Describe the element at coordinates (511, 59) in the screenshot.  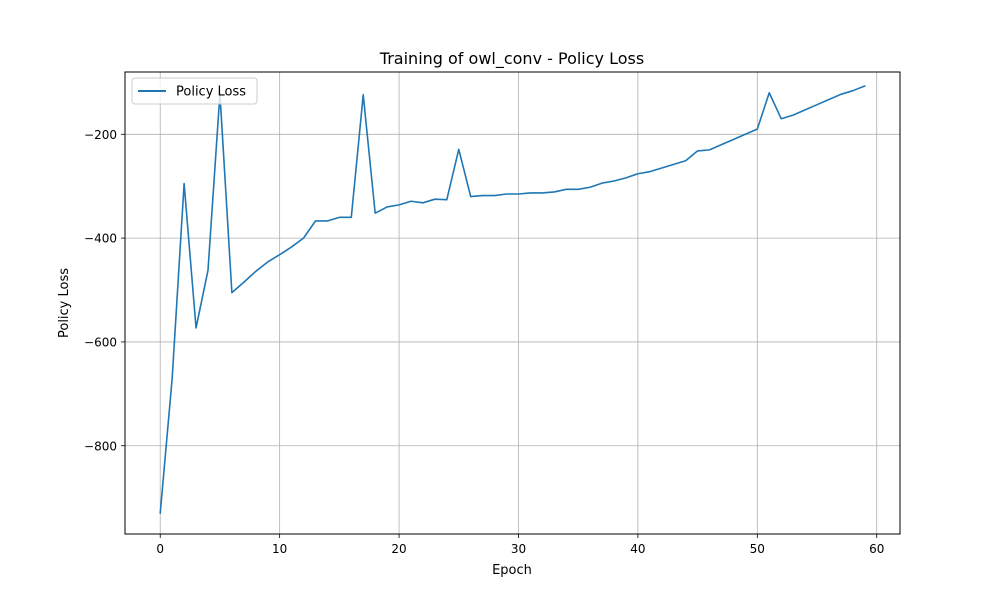
I see `chart-title: Training of owl_conv - Policy Loss` at that location.